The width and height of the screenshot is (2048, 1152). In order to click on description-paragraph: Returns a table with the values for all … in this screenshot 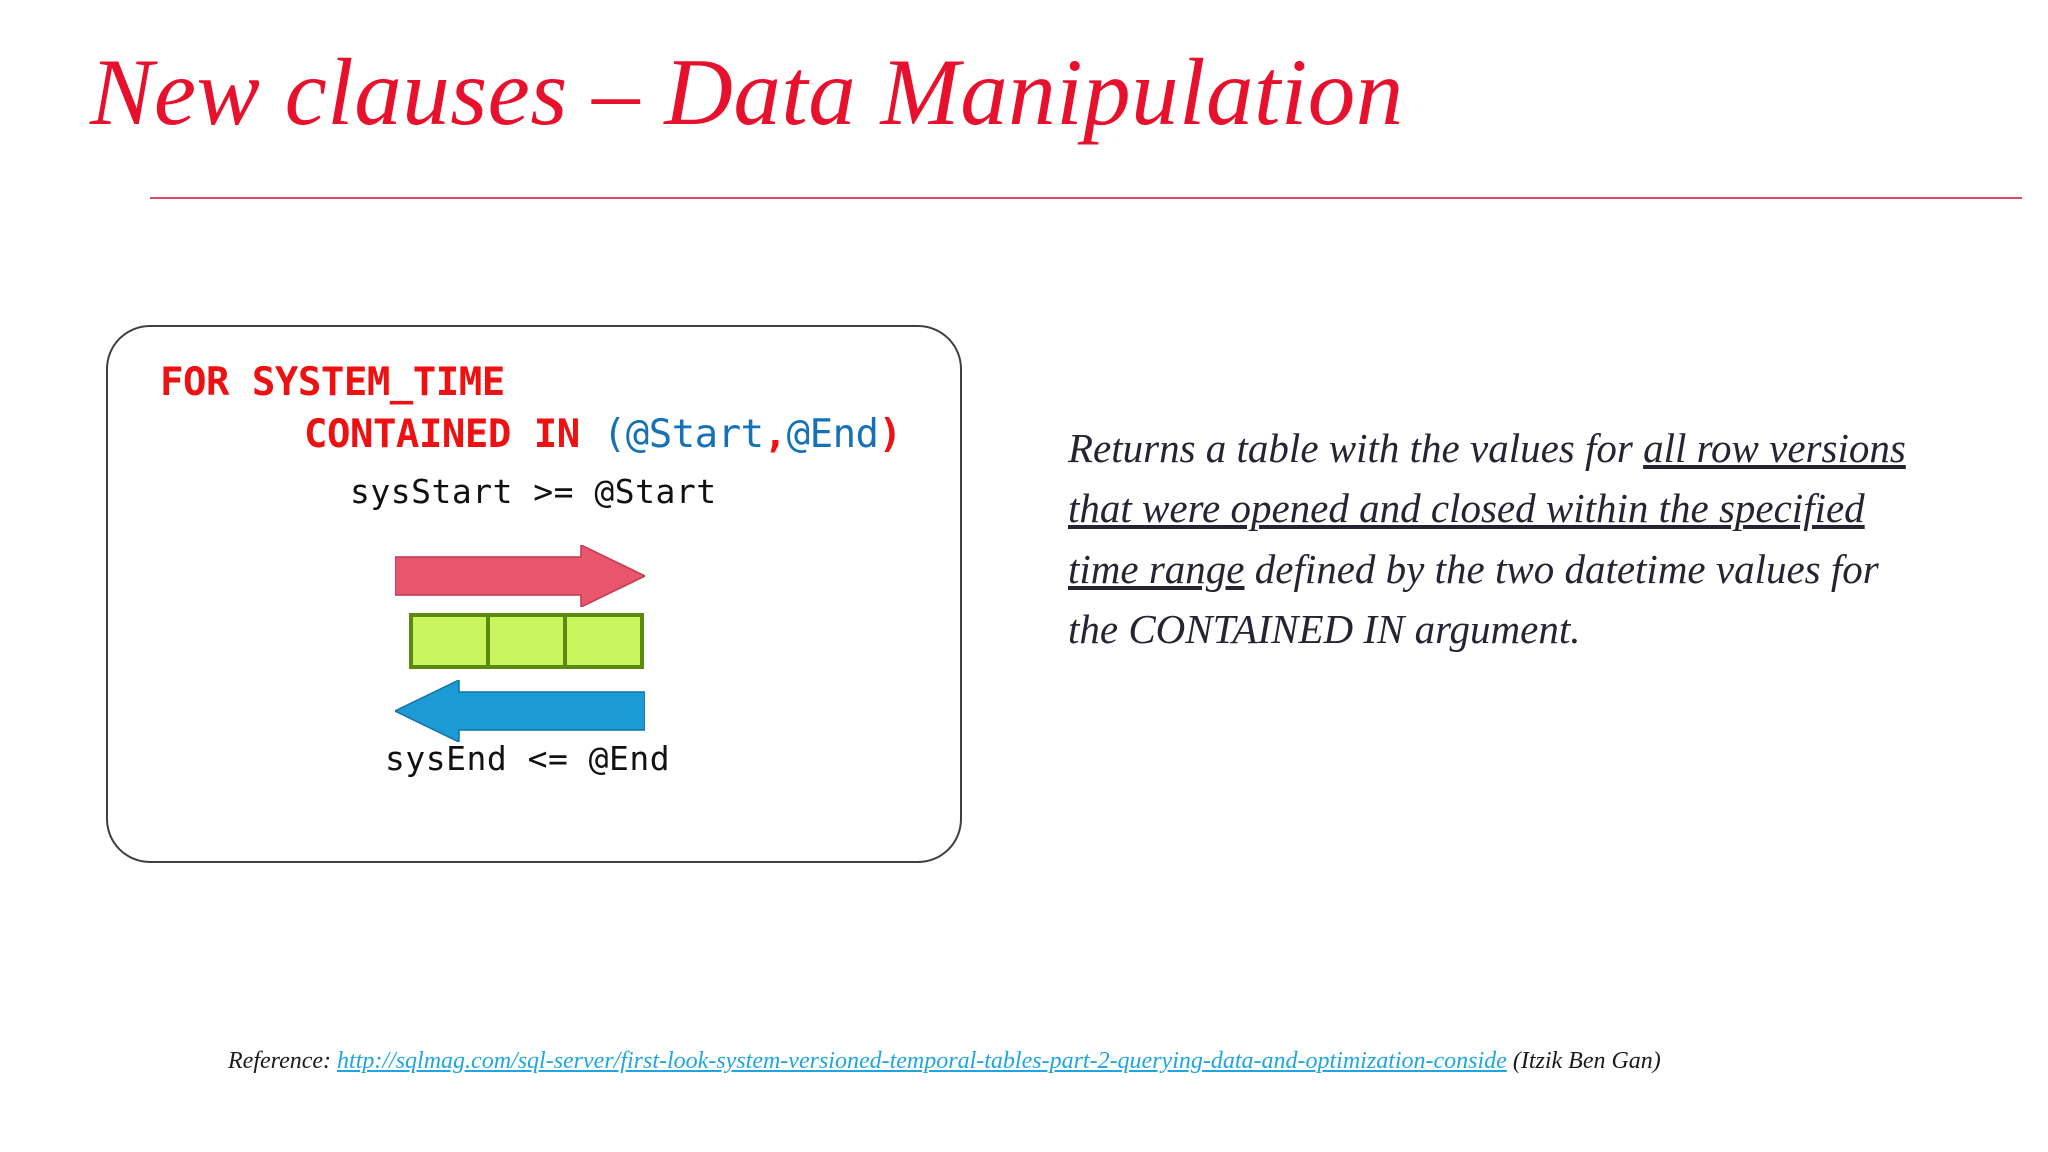, I will do `click(1503, 538)`.